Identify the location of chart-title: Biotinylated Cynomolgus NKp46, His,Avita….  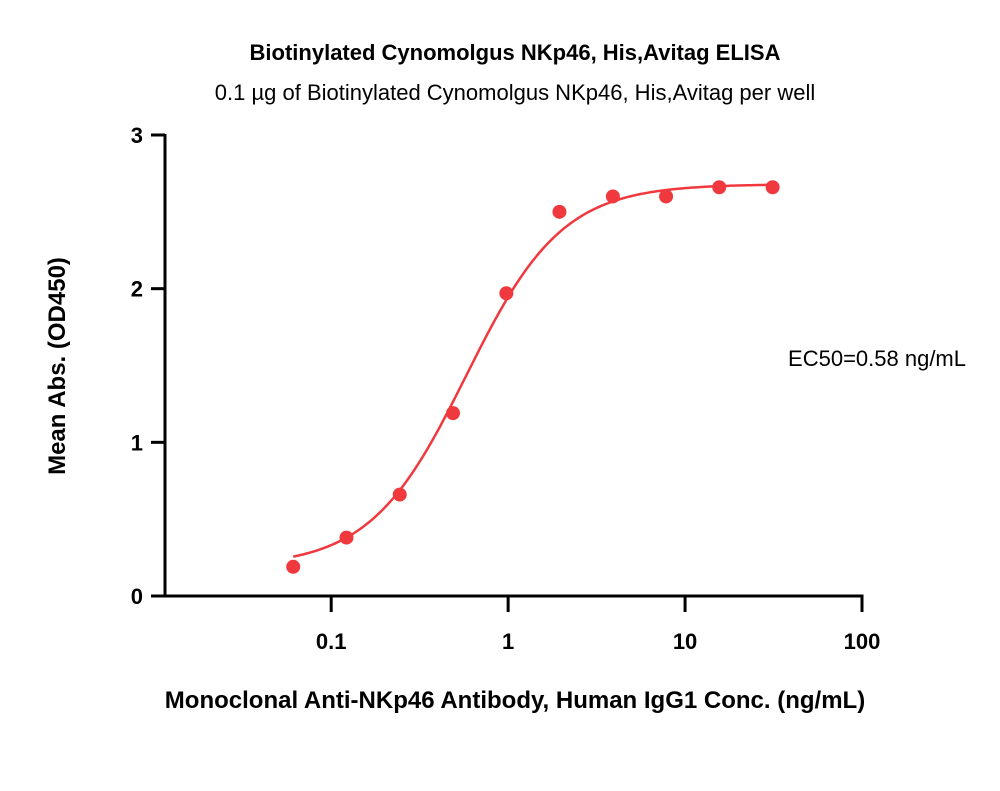
(515, 52).